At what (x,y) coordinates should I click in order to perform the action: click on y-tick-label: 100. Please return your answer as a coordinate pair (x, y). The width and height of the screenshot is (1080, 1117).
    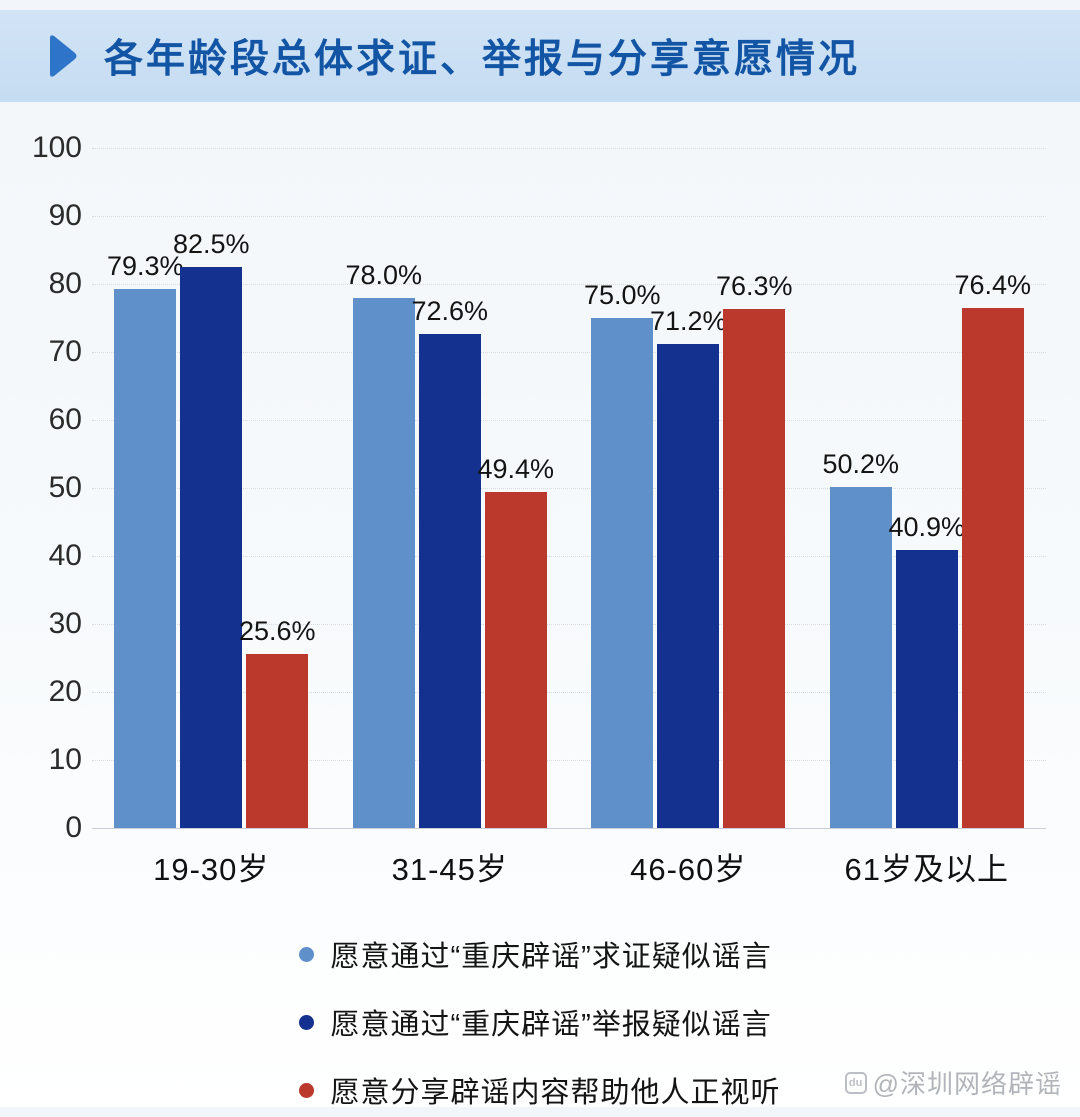
    Looking at the image, I should click on (56, 147).